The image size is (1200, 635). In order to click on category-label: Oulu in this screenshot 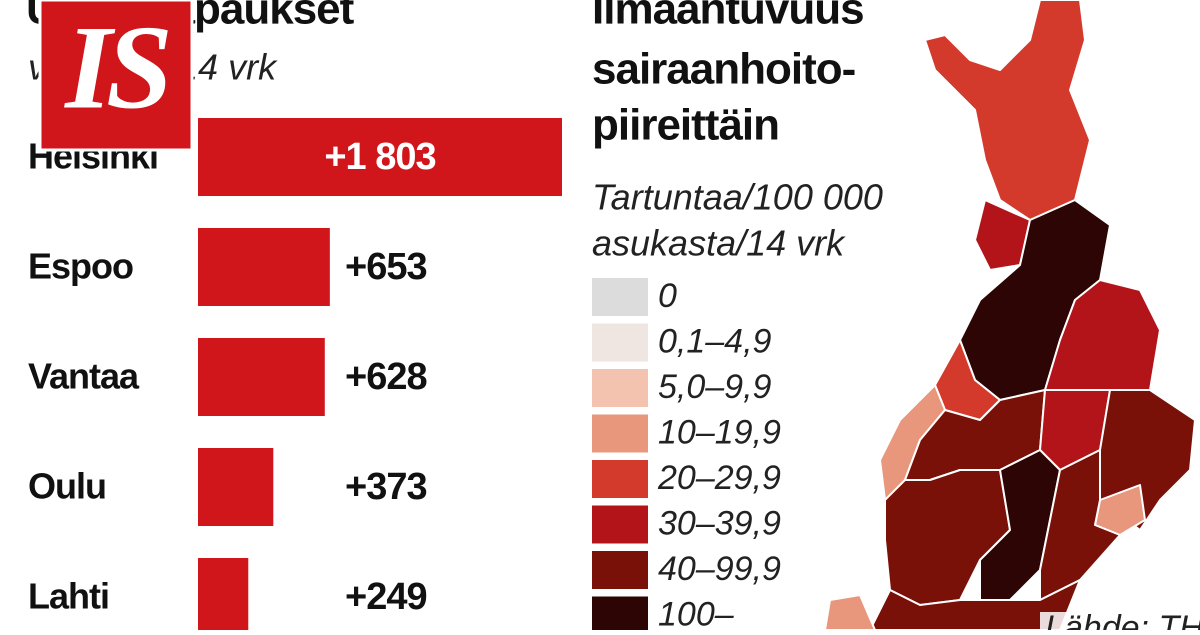, I will do `click(67, 486)`.